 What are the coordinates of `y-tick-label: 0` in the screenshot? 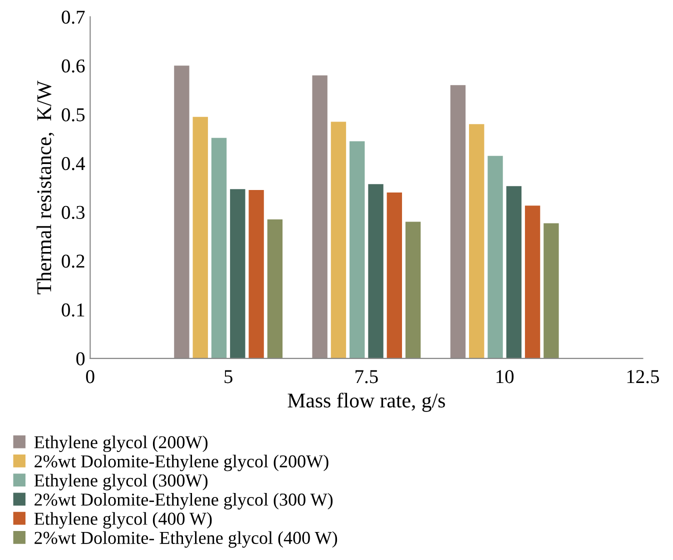 It's located at (80, 359).